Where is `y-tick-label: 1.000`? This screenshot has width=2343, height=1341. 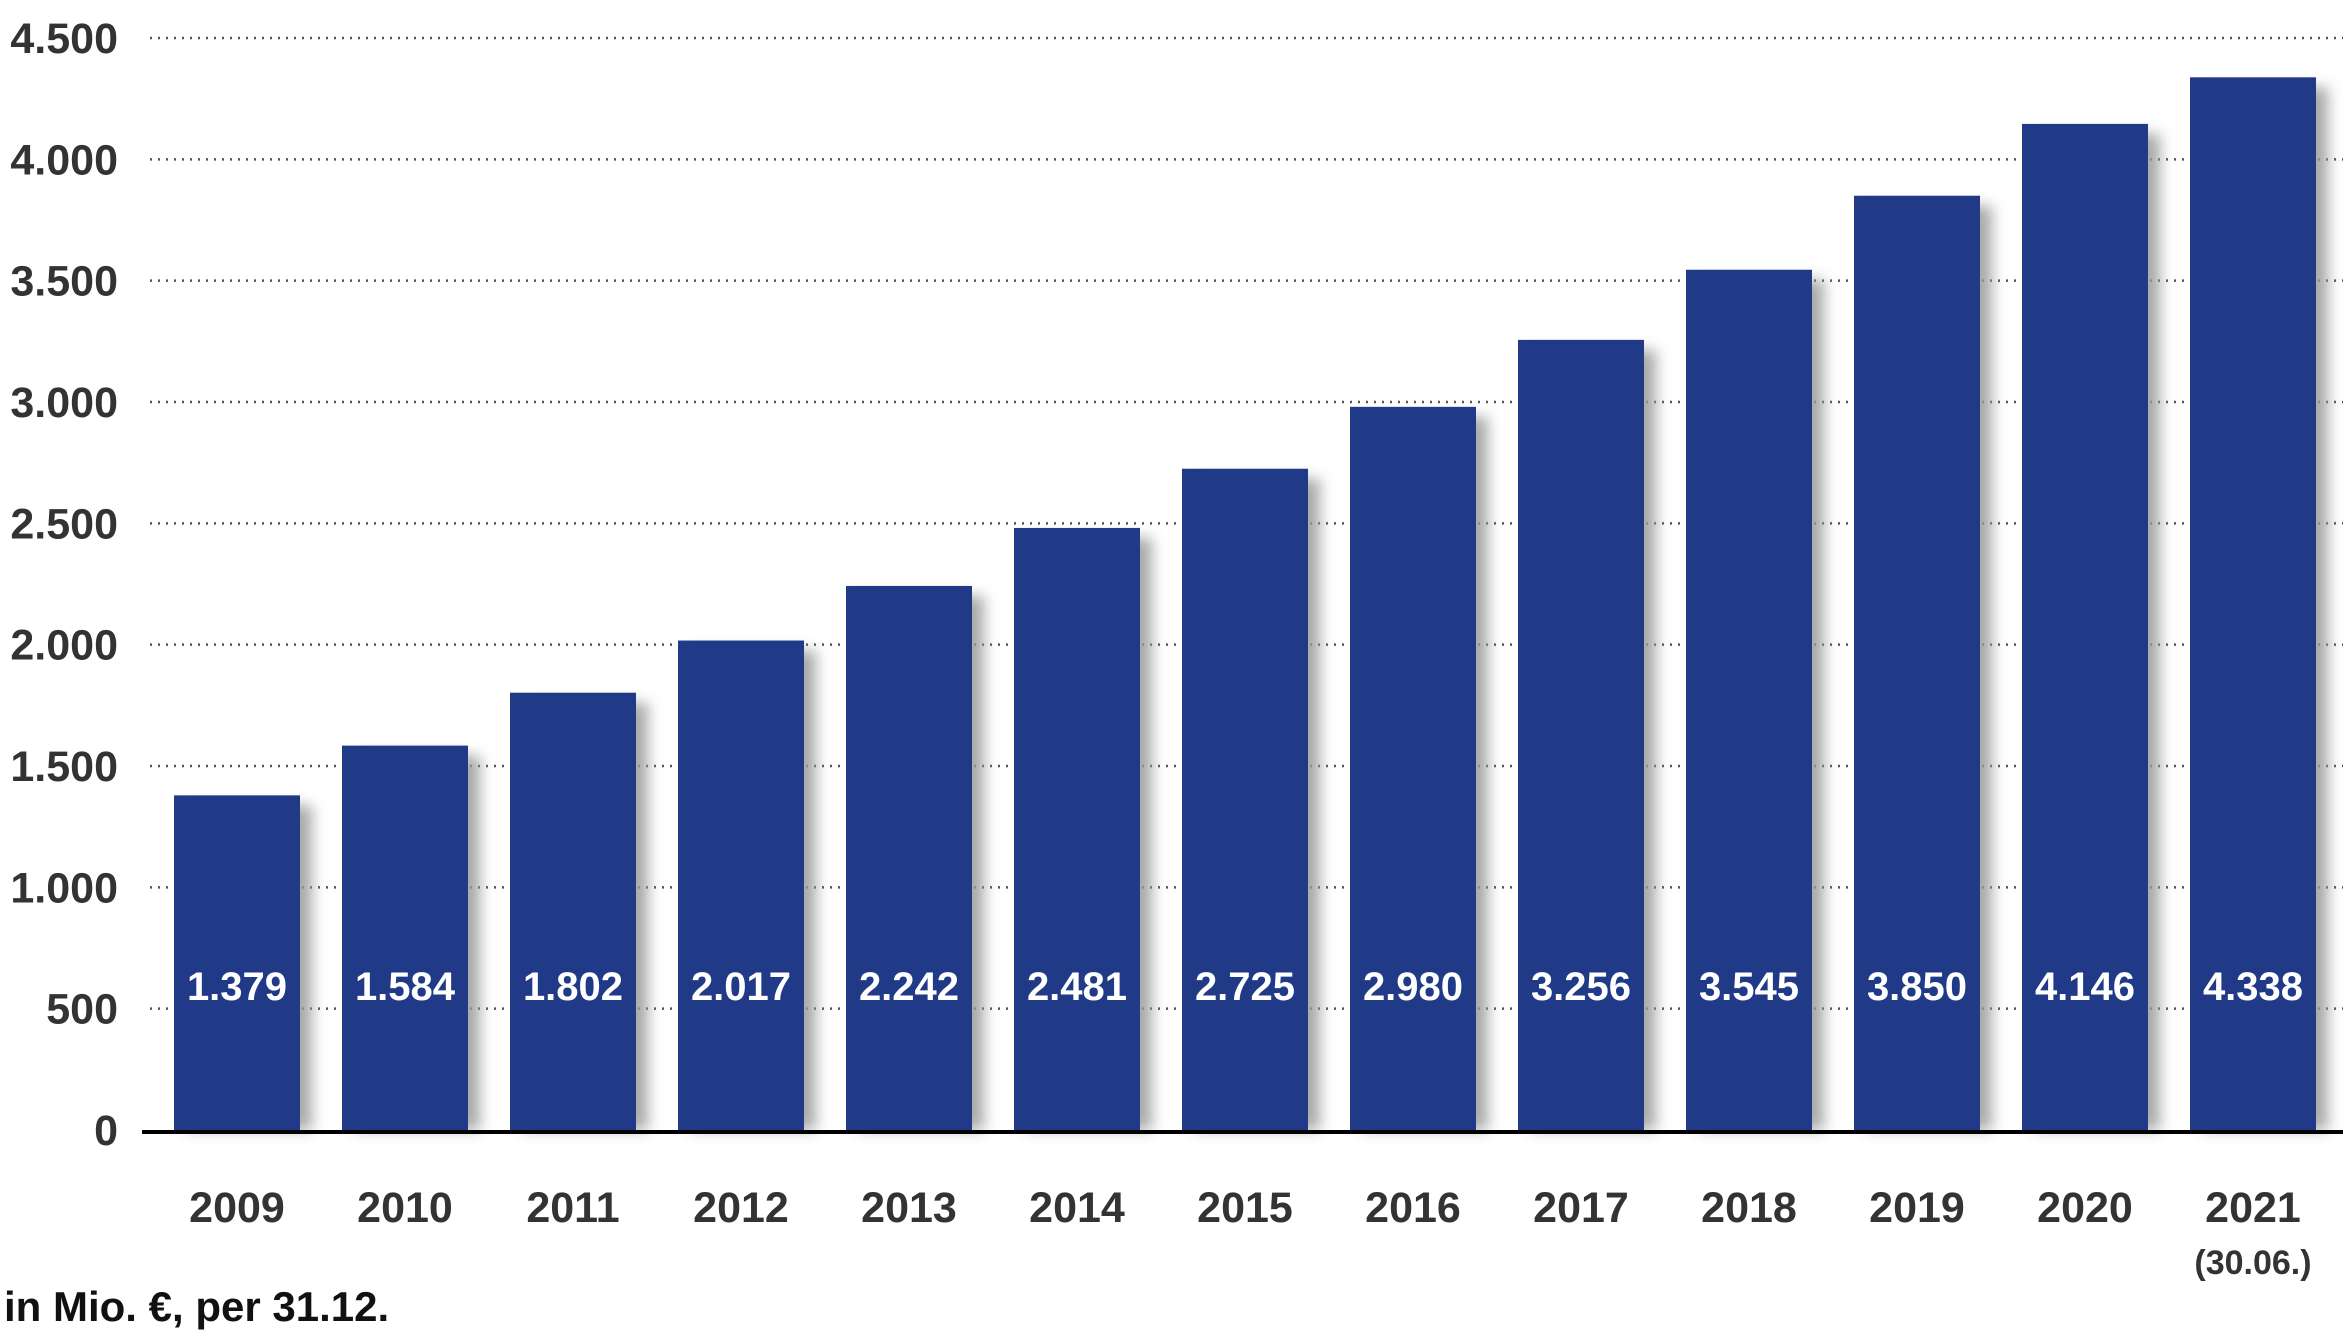 y-tick-label: 1.000 is located at coordinates (64, 888).